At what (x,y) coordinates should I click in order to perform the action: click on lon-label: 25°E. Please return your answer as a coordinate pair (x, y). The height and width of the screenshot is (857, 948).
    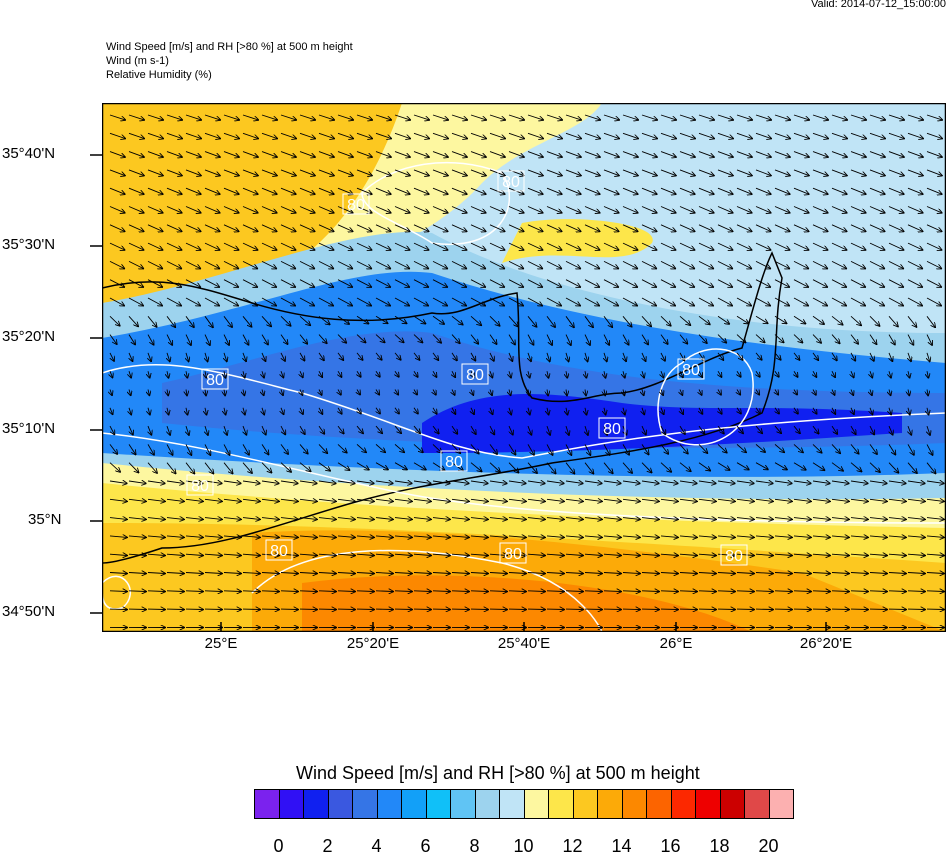
    Looking at the image, I should click on (221, 643).